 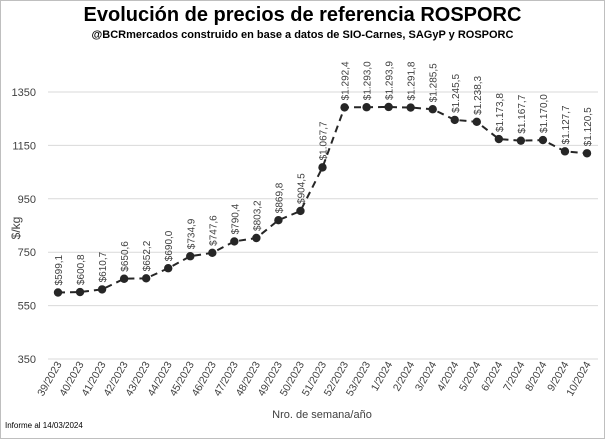 I want to click on data-label: $1.292,4, so click(x=346, y=80).